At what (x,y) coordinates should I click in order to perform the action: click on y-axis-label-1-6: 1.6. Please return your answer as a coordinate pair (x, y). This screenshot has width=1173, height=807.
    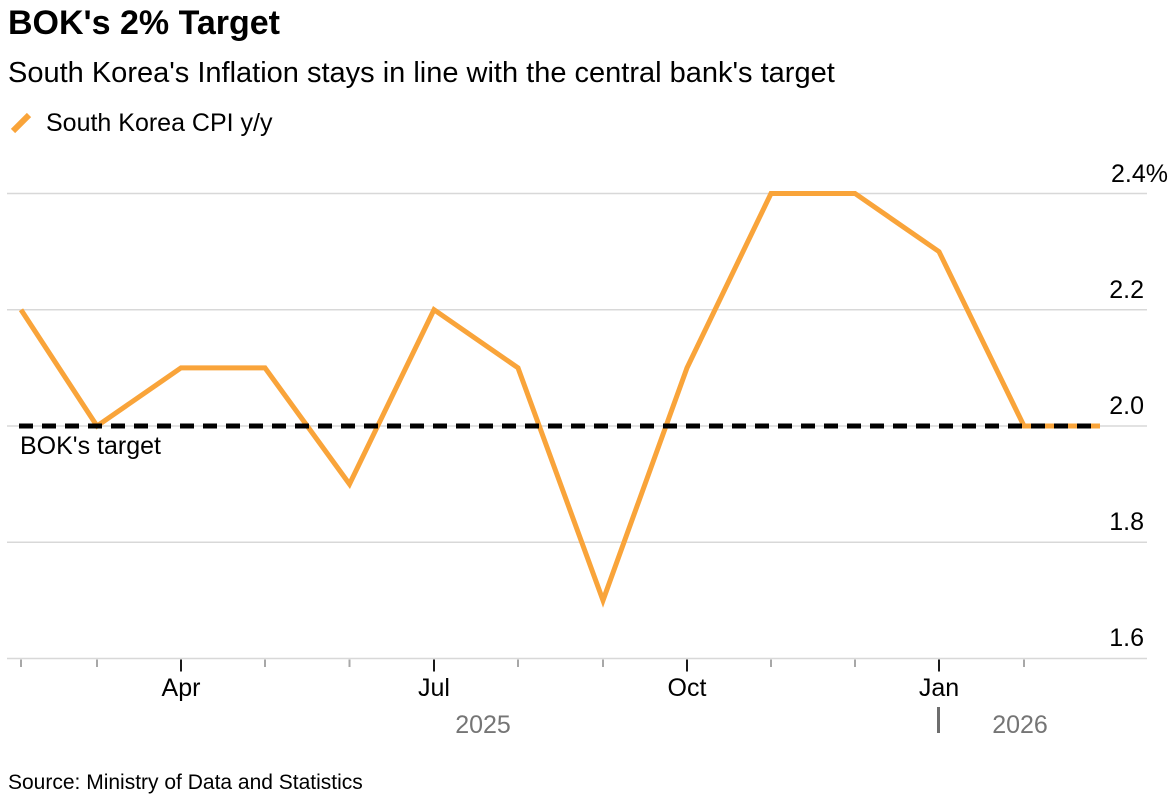
    Looking at the image, I should click on (1126, 638).